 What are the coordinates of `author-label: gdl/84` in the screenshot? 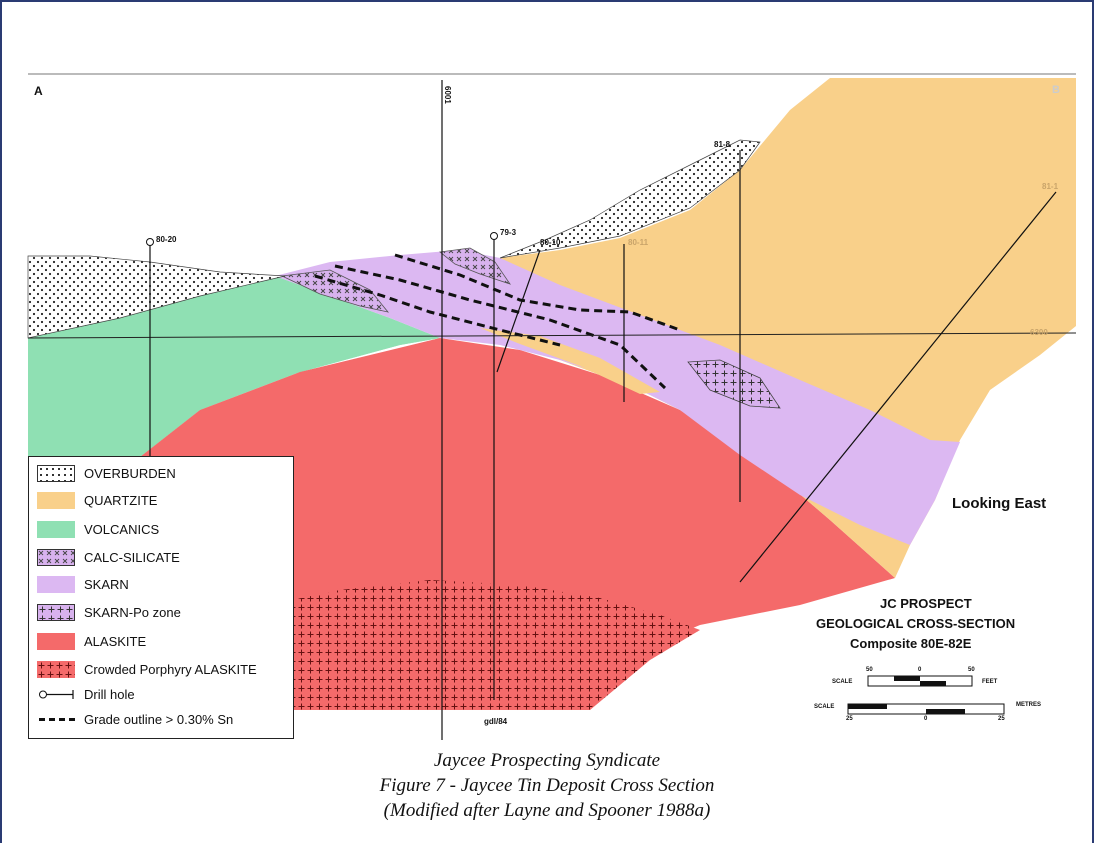 It's located at (496, 721).